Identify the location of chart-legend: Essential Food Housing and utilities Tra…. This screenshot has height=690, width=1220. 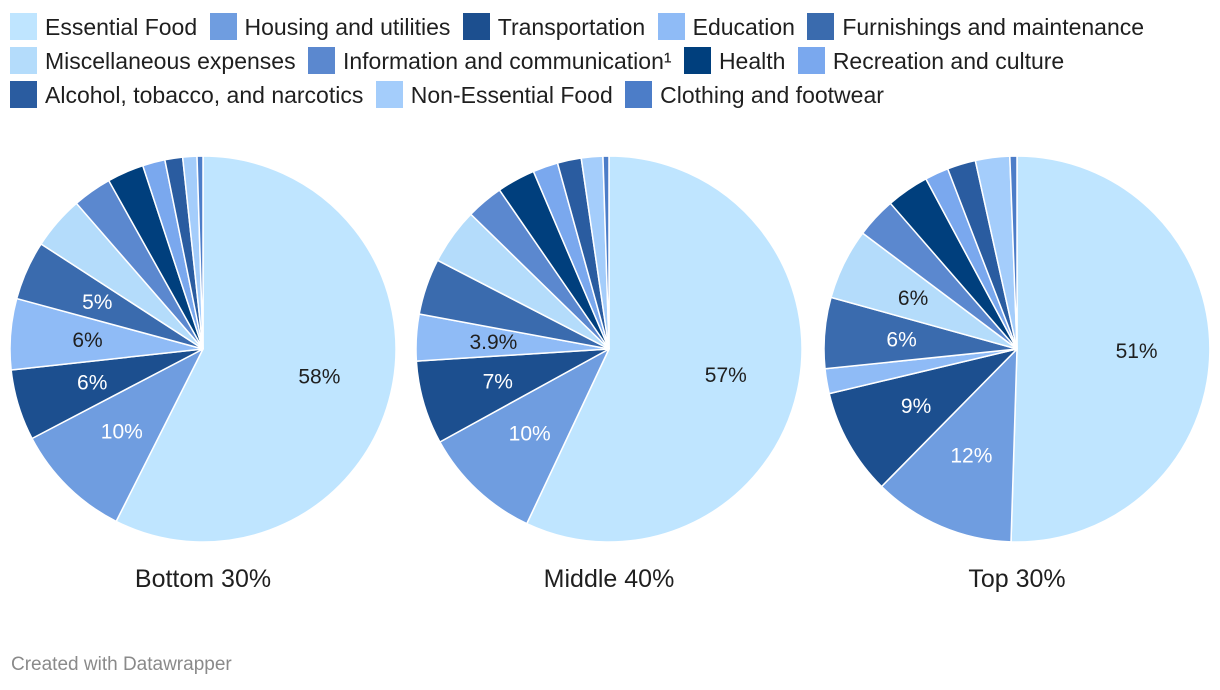
(612, 61).